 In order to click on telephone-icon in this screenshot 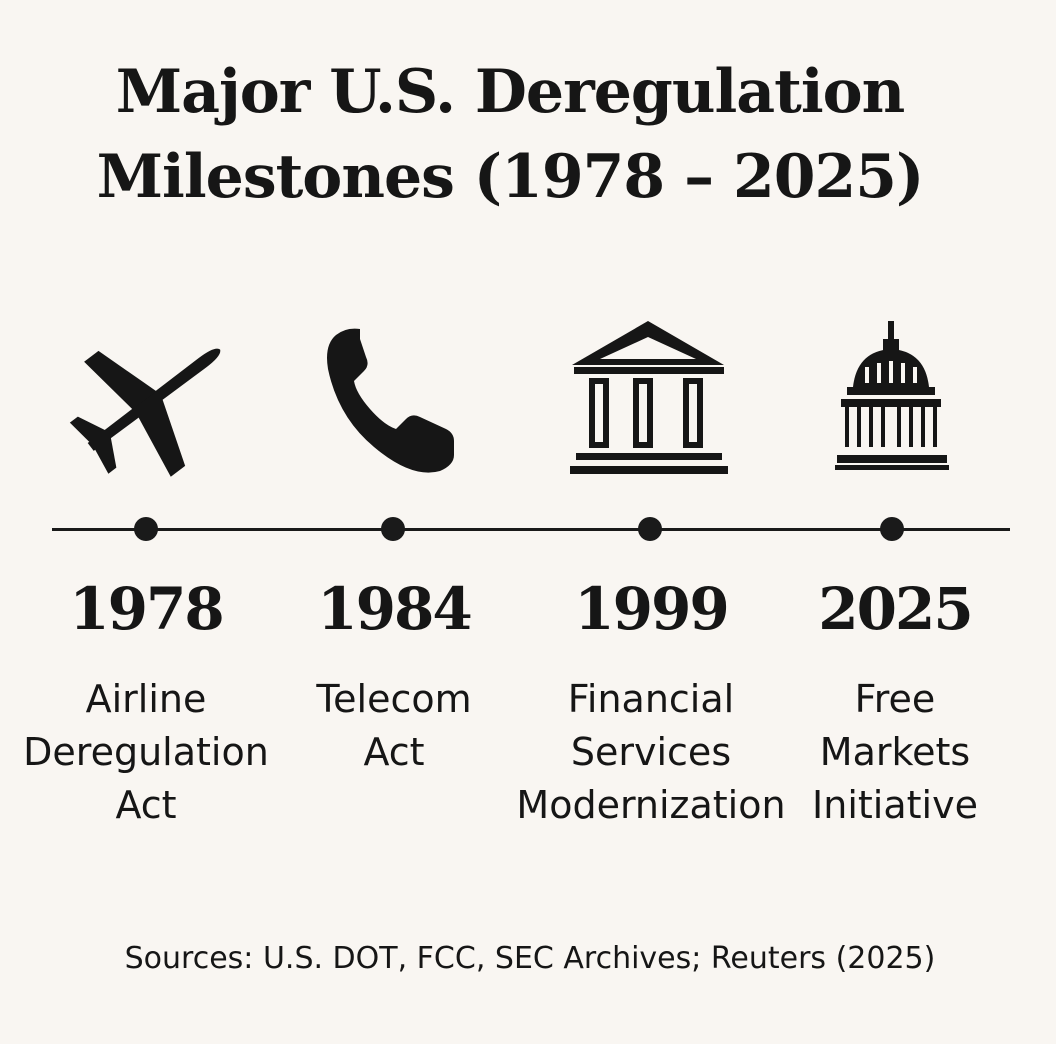, I will do `click(393, 402)`.